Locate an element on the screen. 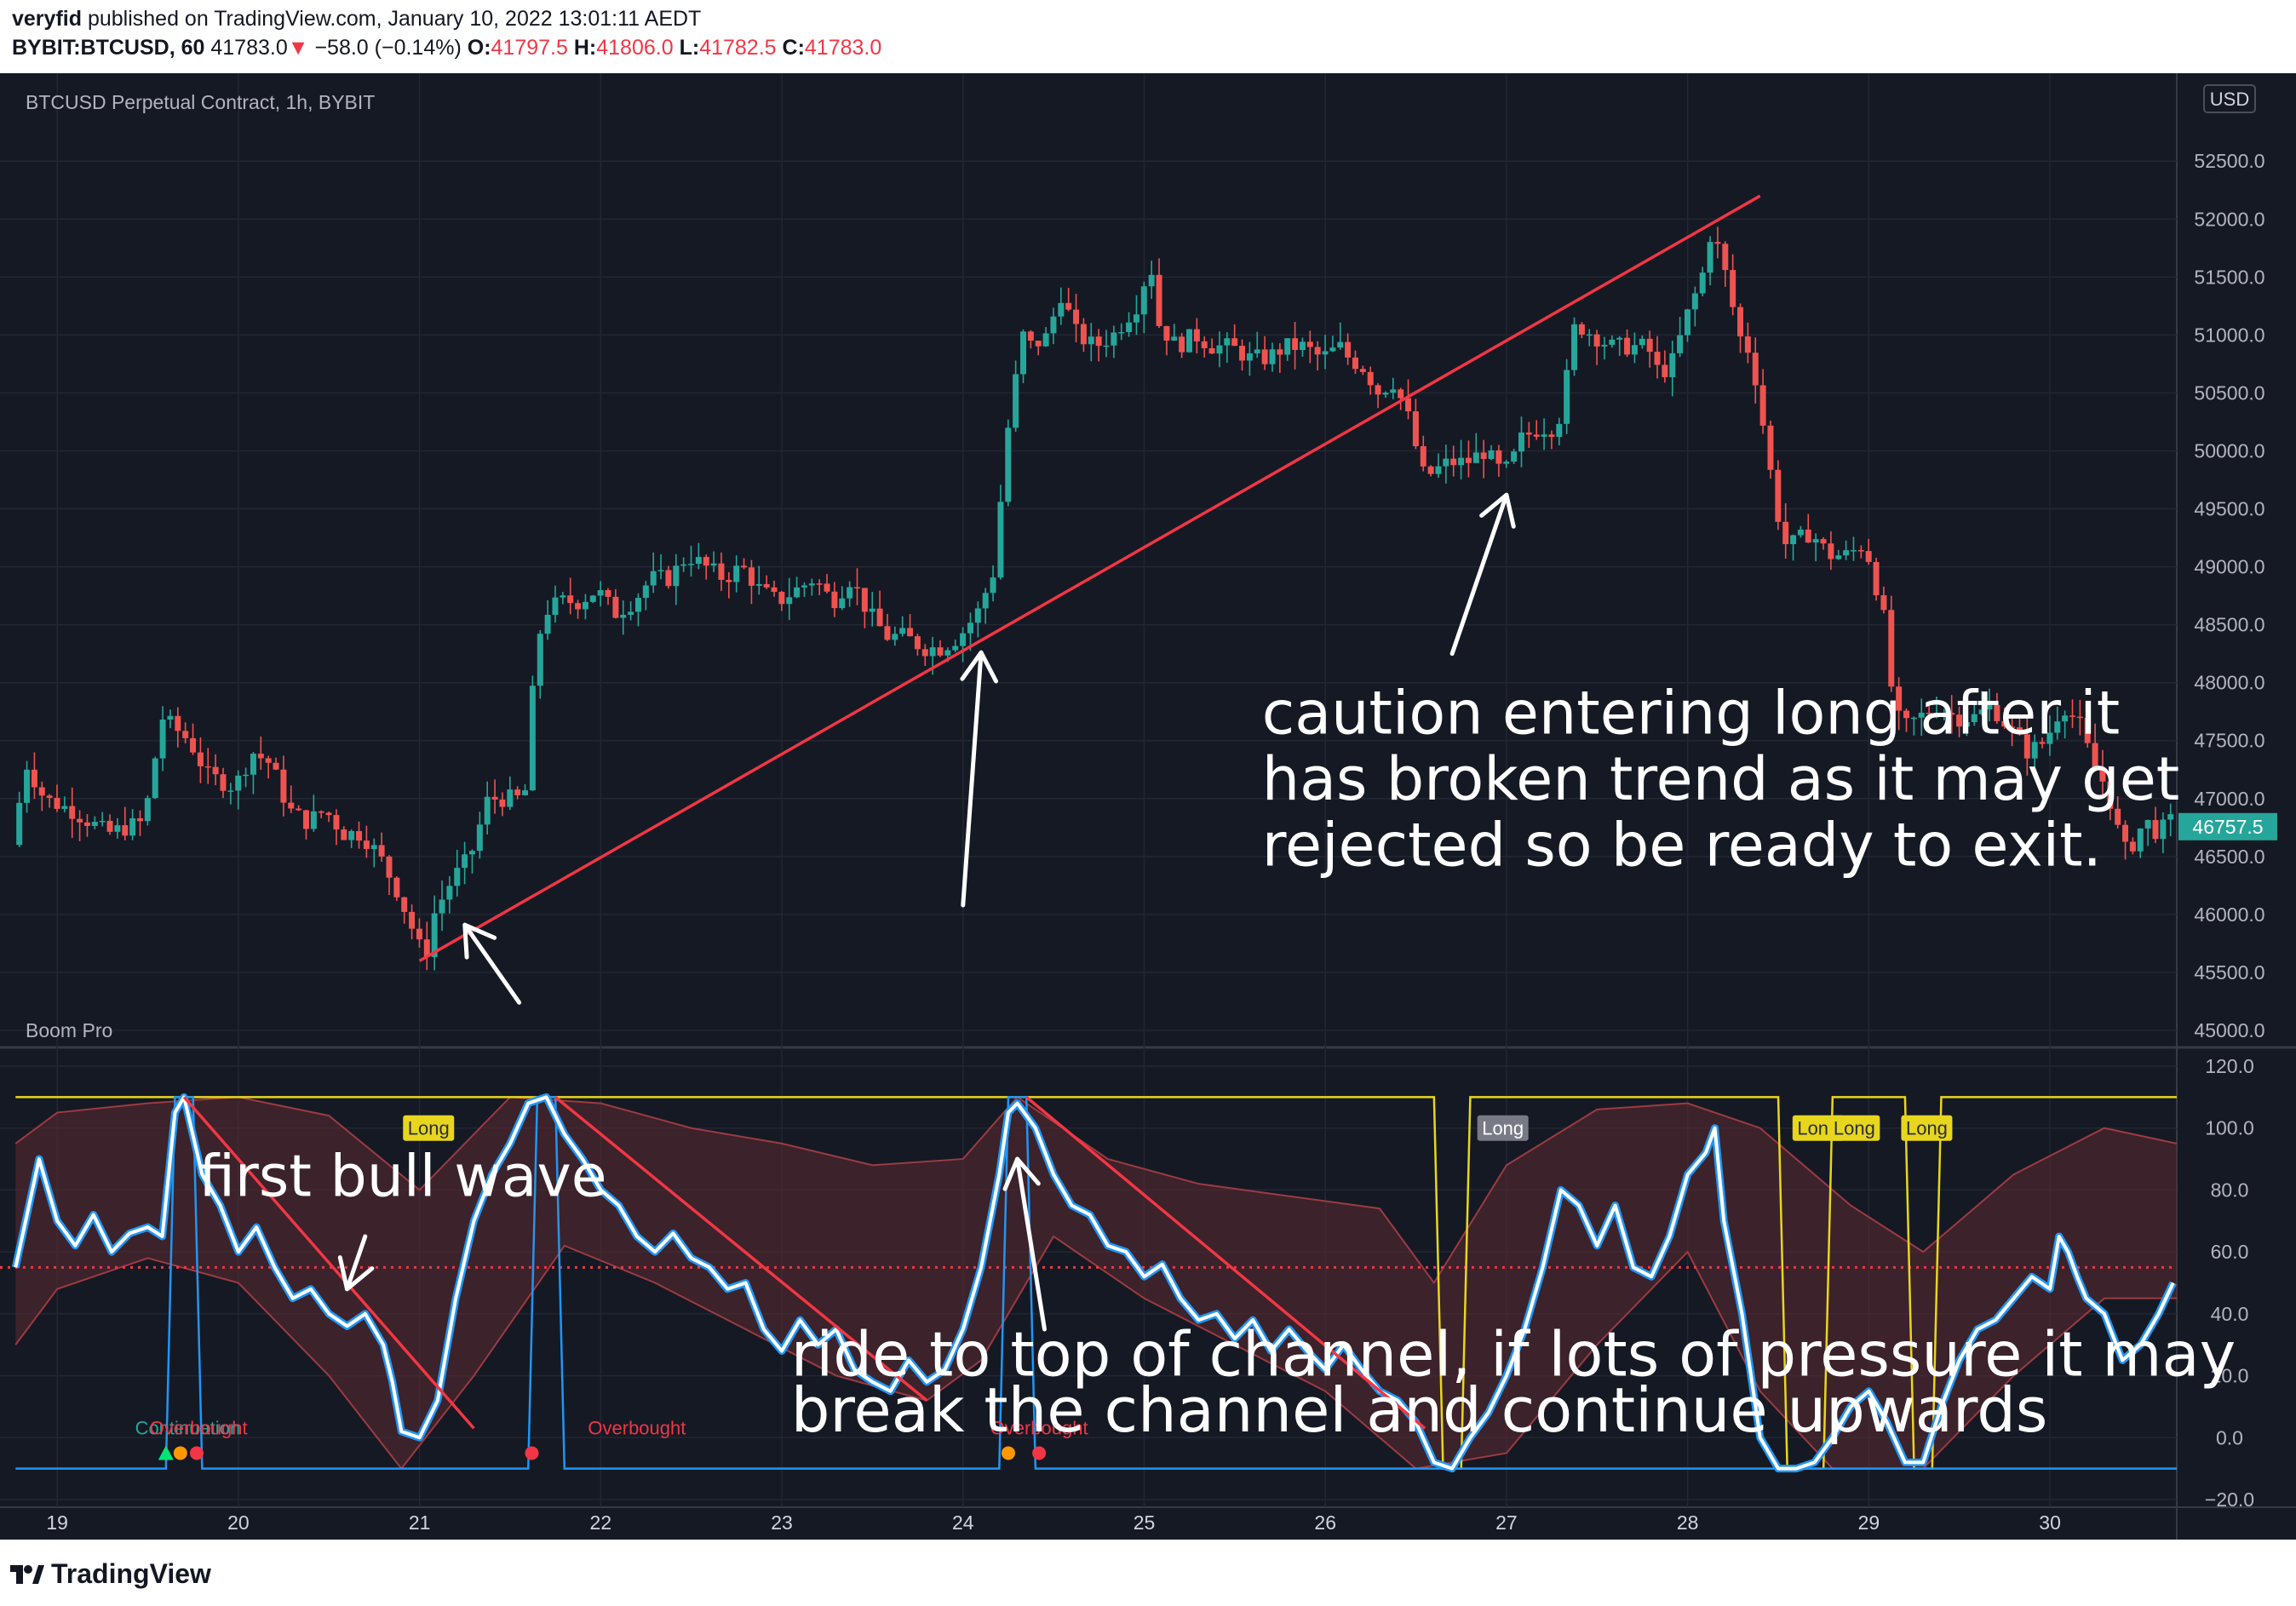  time-tick-label: 25 is located at coordinates (1145, 1522).